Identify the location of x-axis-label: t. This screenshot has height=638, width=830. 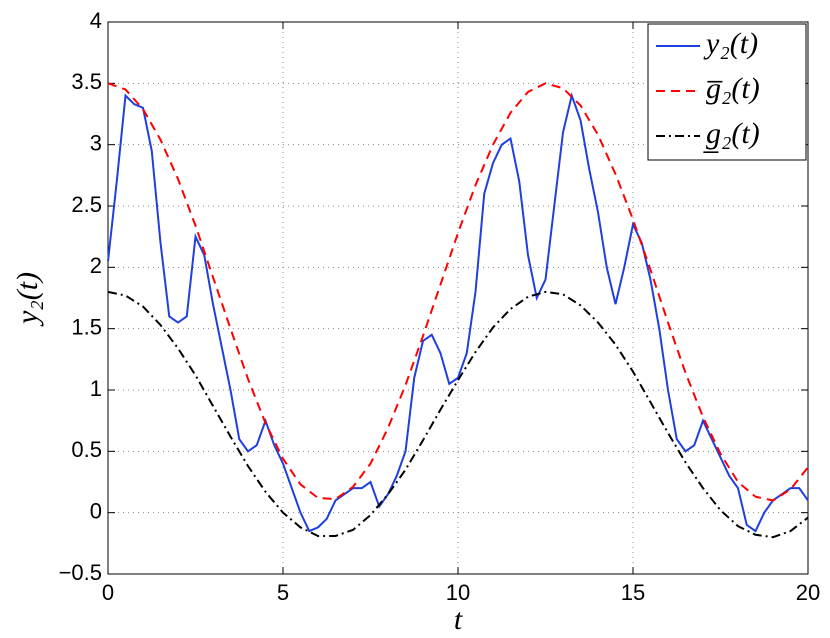
(458, 619).